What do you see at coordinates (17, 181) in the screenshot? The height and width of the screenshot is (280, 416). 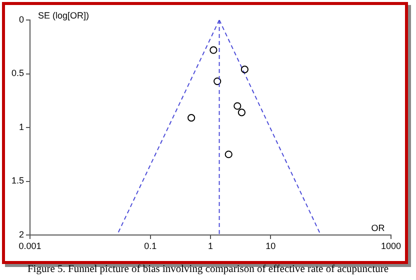 I see `y-tick-label: 1.5` at bounding box center [17, 181].